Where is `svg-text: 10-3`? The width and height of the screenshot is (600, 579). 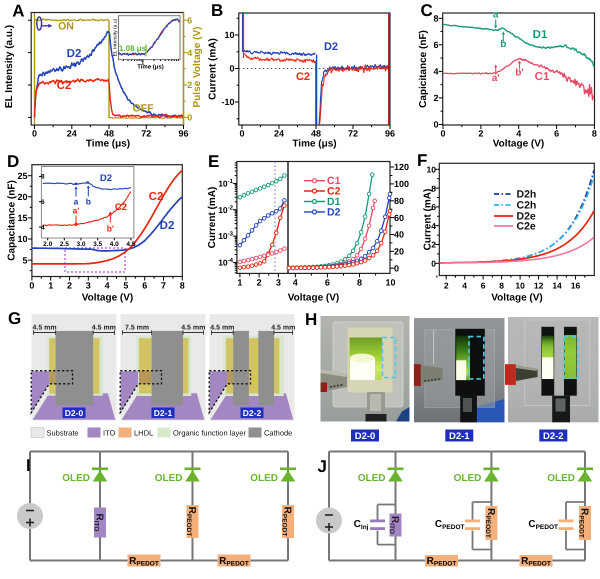 svg-text: 10-3 is located at coordinates (225, 236).